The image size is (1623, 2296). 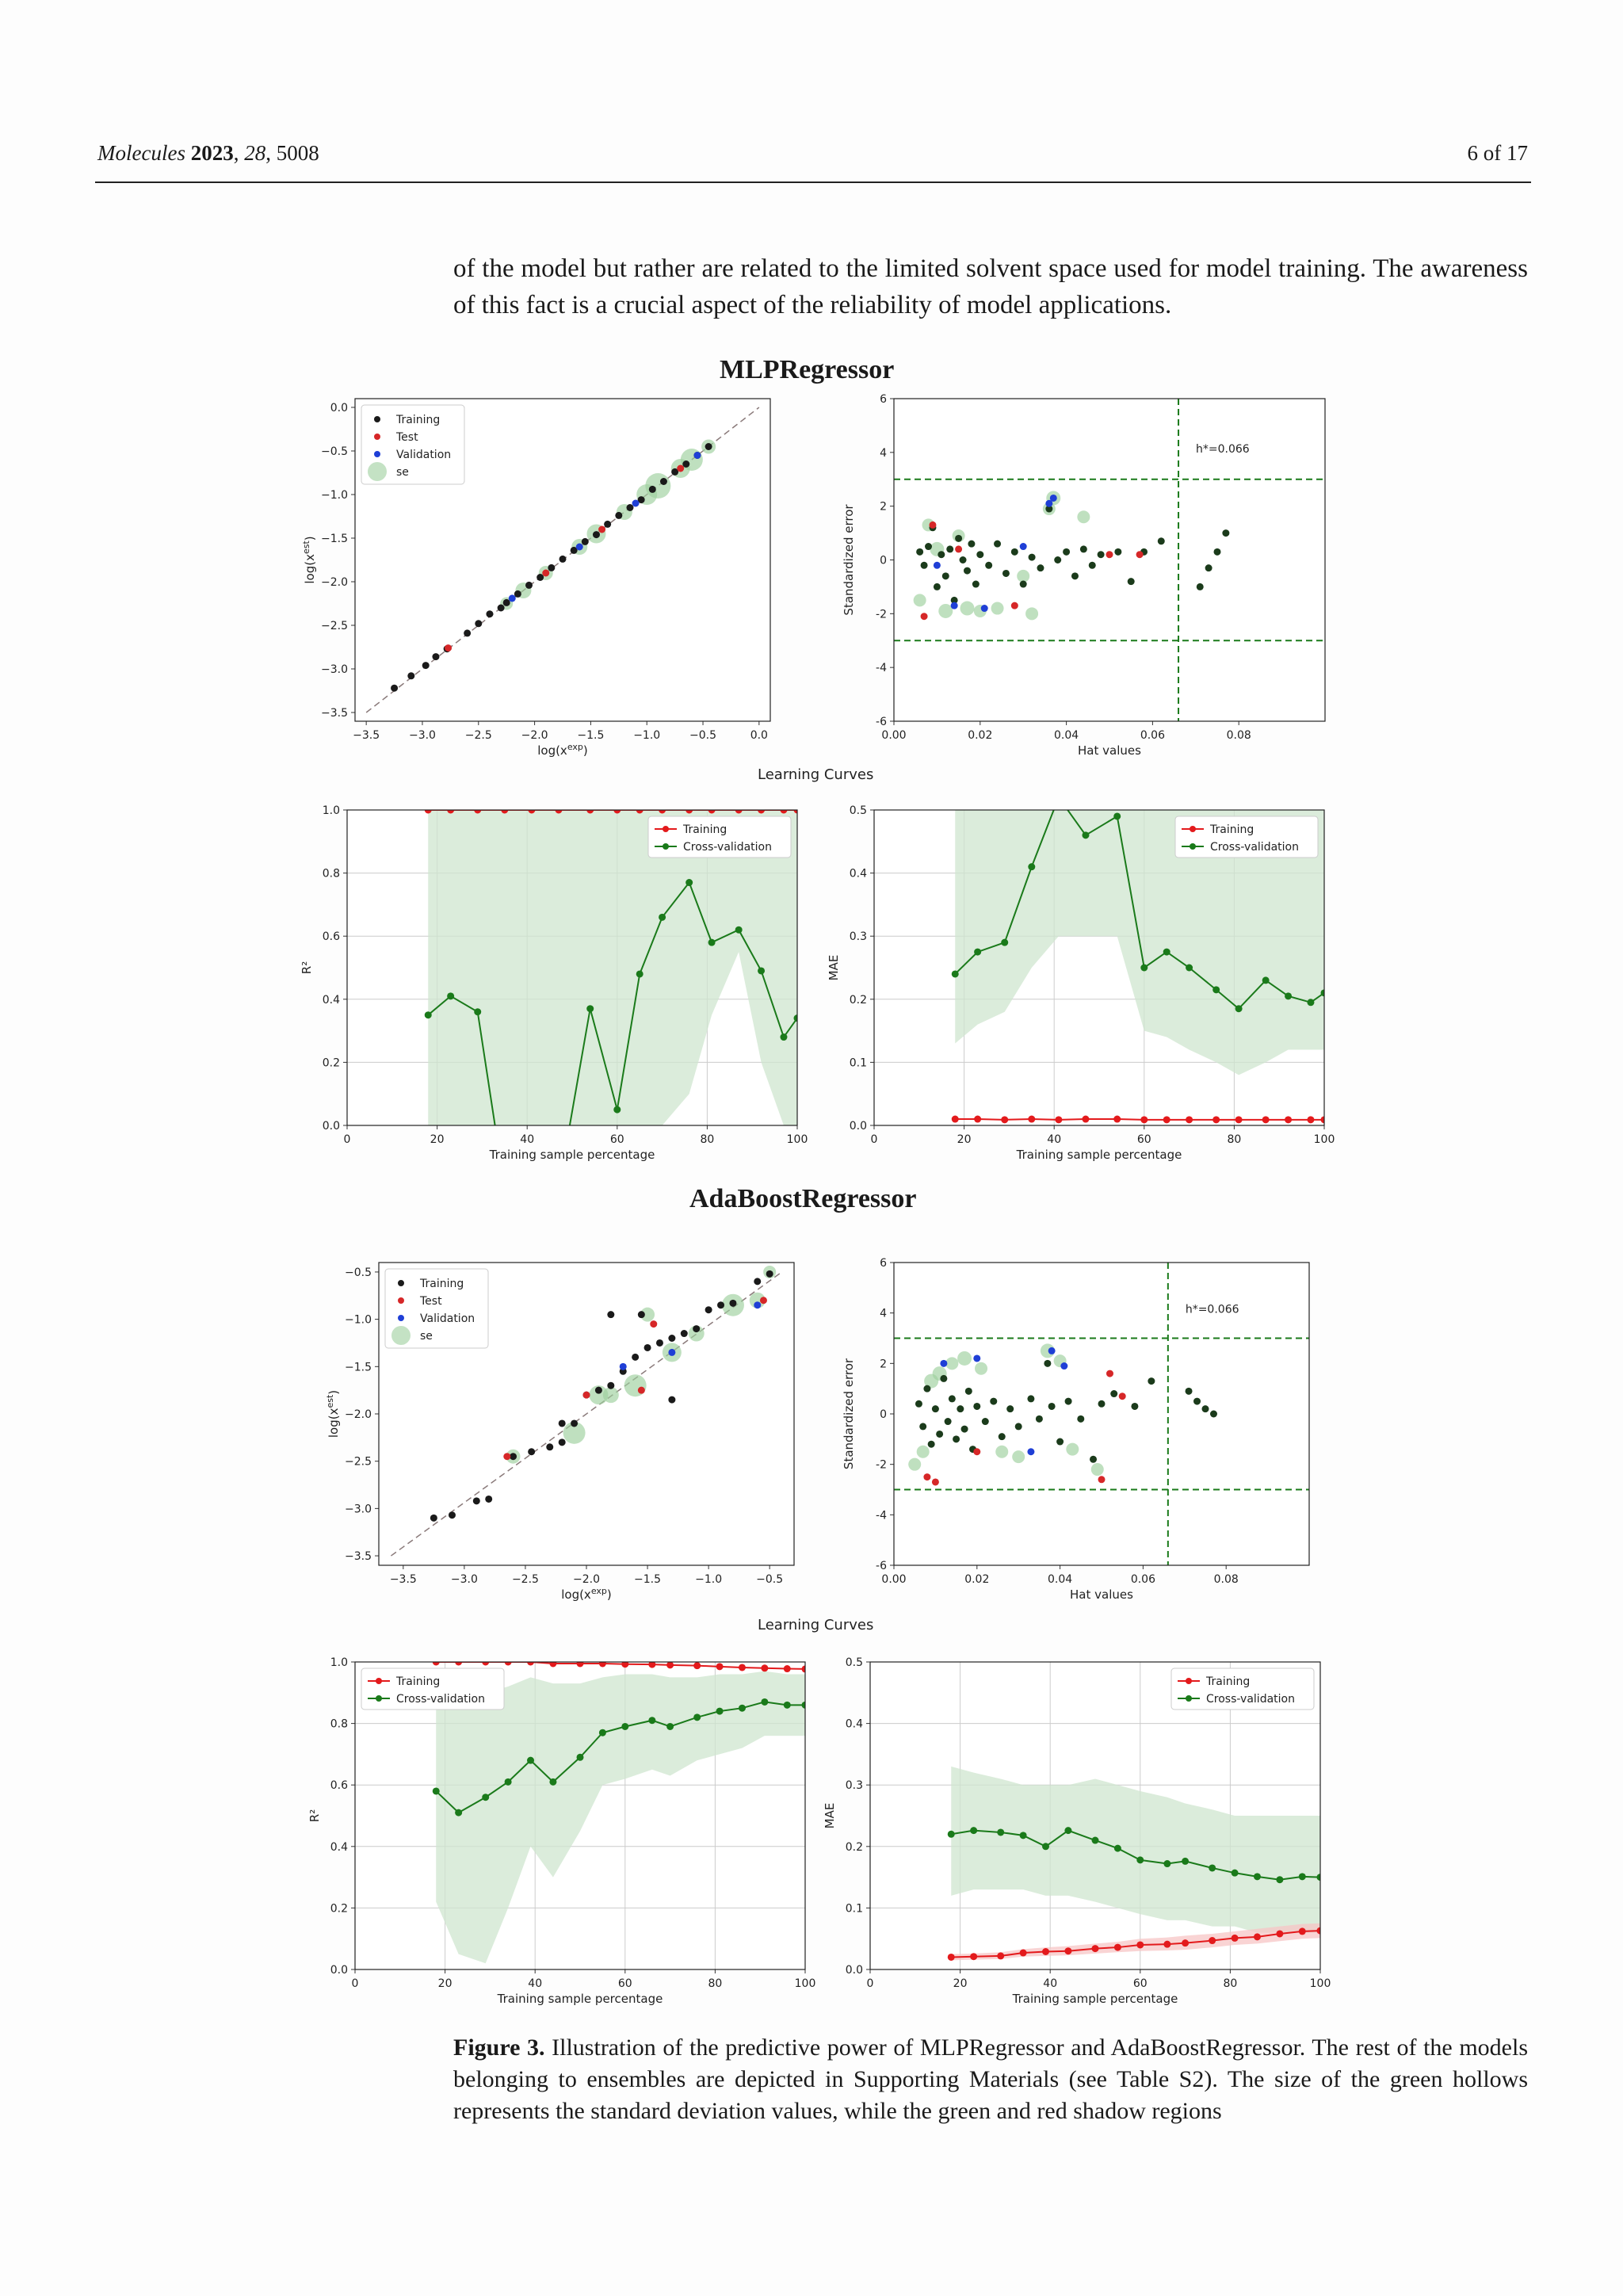 What do you see at coordinates (855, 1847) in the screenshot?
I see `y-tick-label: 0.2` at bounding box center [855, 1847].